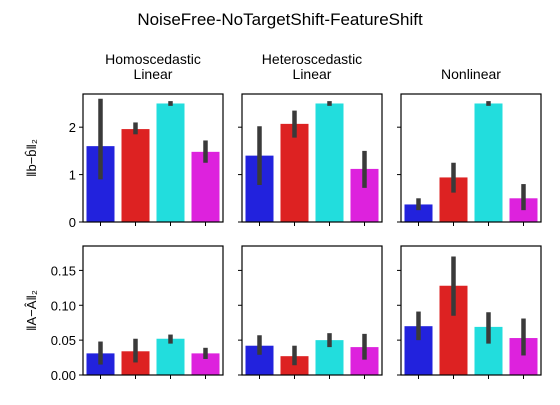 The height and width of the screenshot is (405, 560). What do you see at coordinates (72, 175) in the screenshot?
I see `y-tick-label: 1` at bounding box center [72, 175].